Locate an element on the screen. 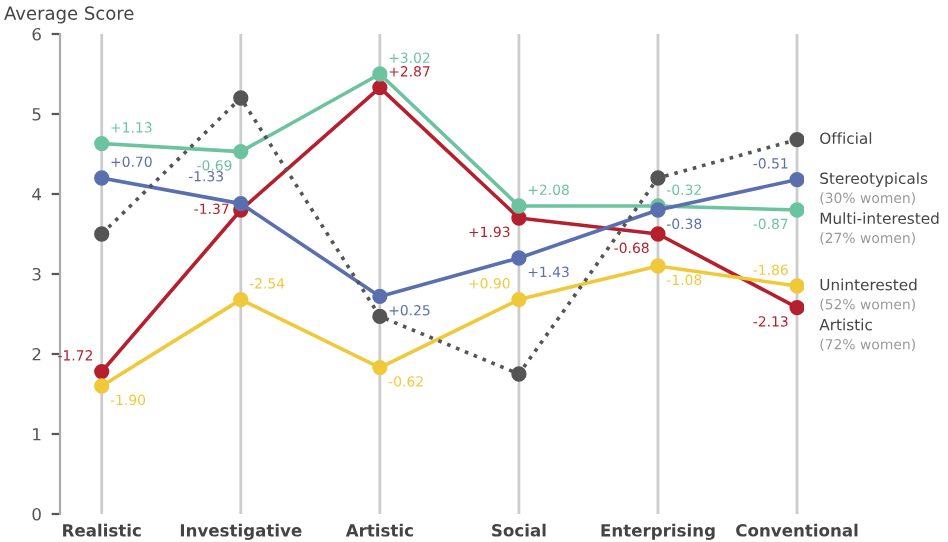 Image resolution: width=948 pixels, height=542 pixels. x-tick-label: Enterprising is located at coordinates (658, 531).